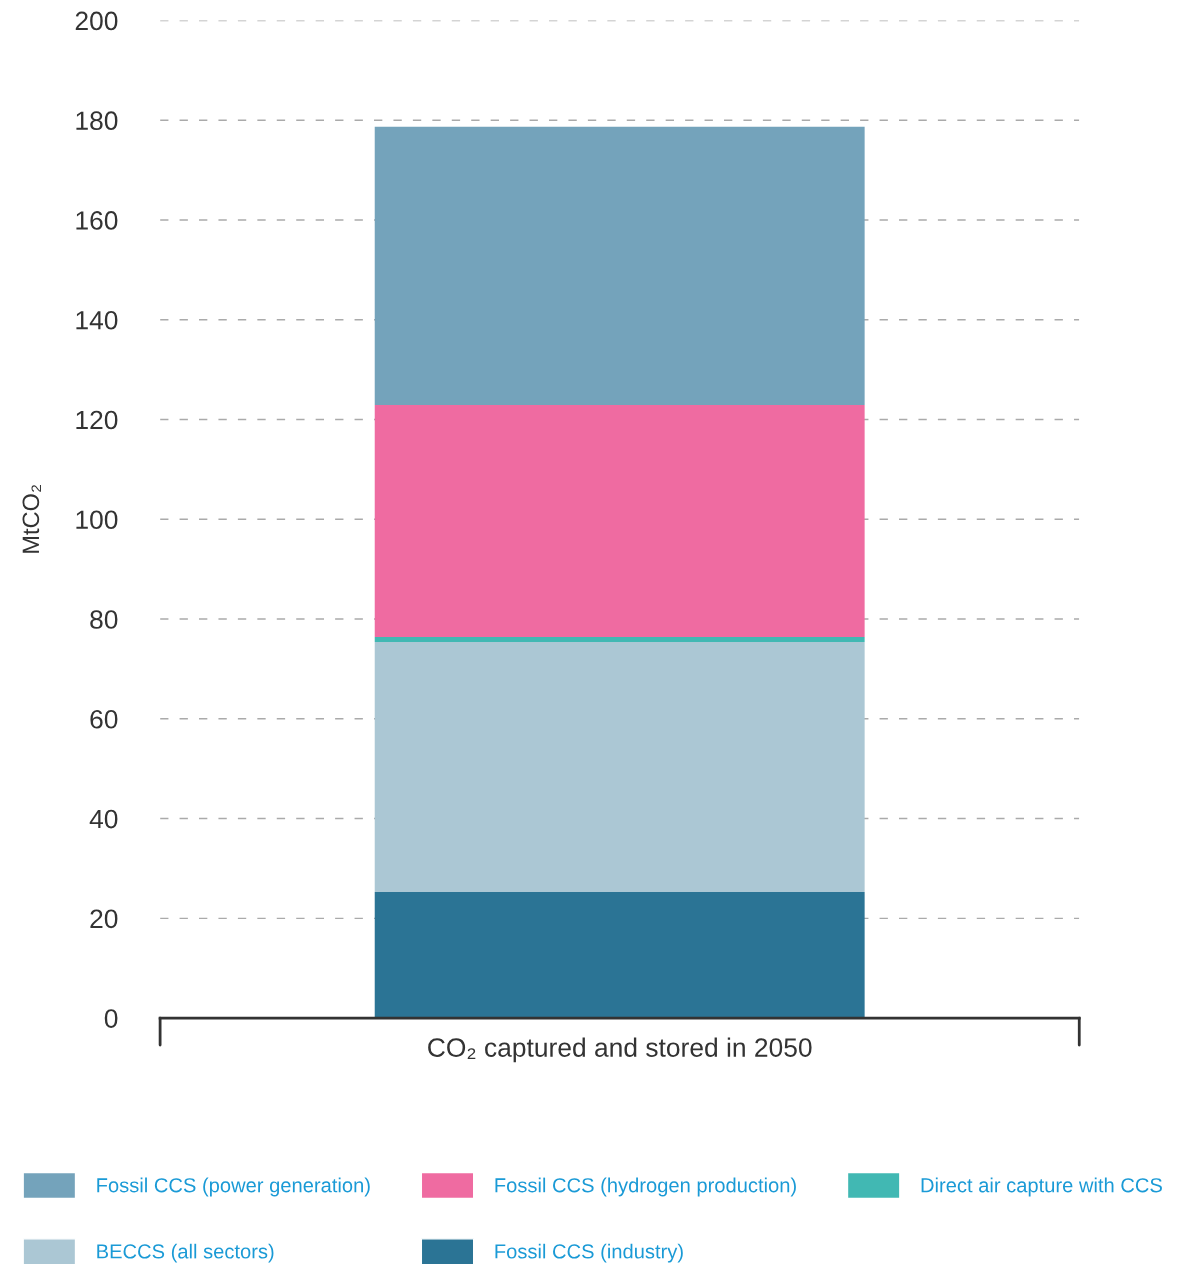 Image resolution: width=1186 pixels, height=1279 pixels. Describe the element at coordinates (104, 719) in the screenshot. I see `y-tick-label: 60` at that location.